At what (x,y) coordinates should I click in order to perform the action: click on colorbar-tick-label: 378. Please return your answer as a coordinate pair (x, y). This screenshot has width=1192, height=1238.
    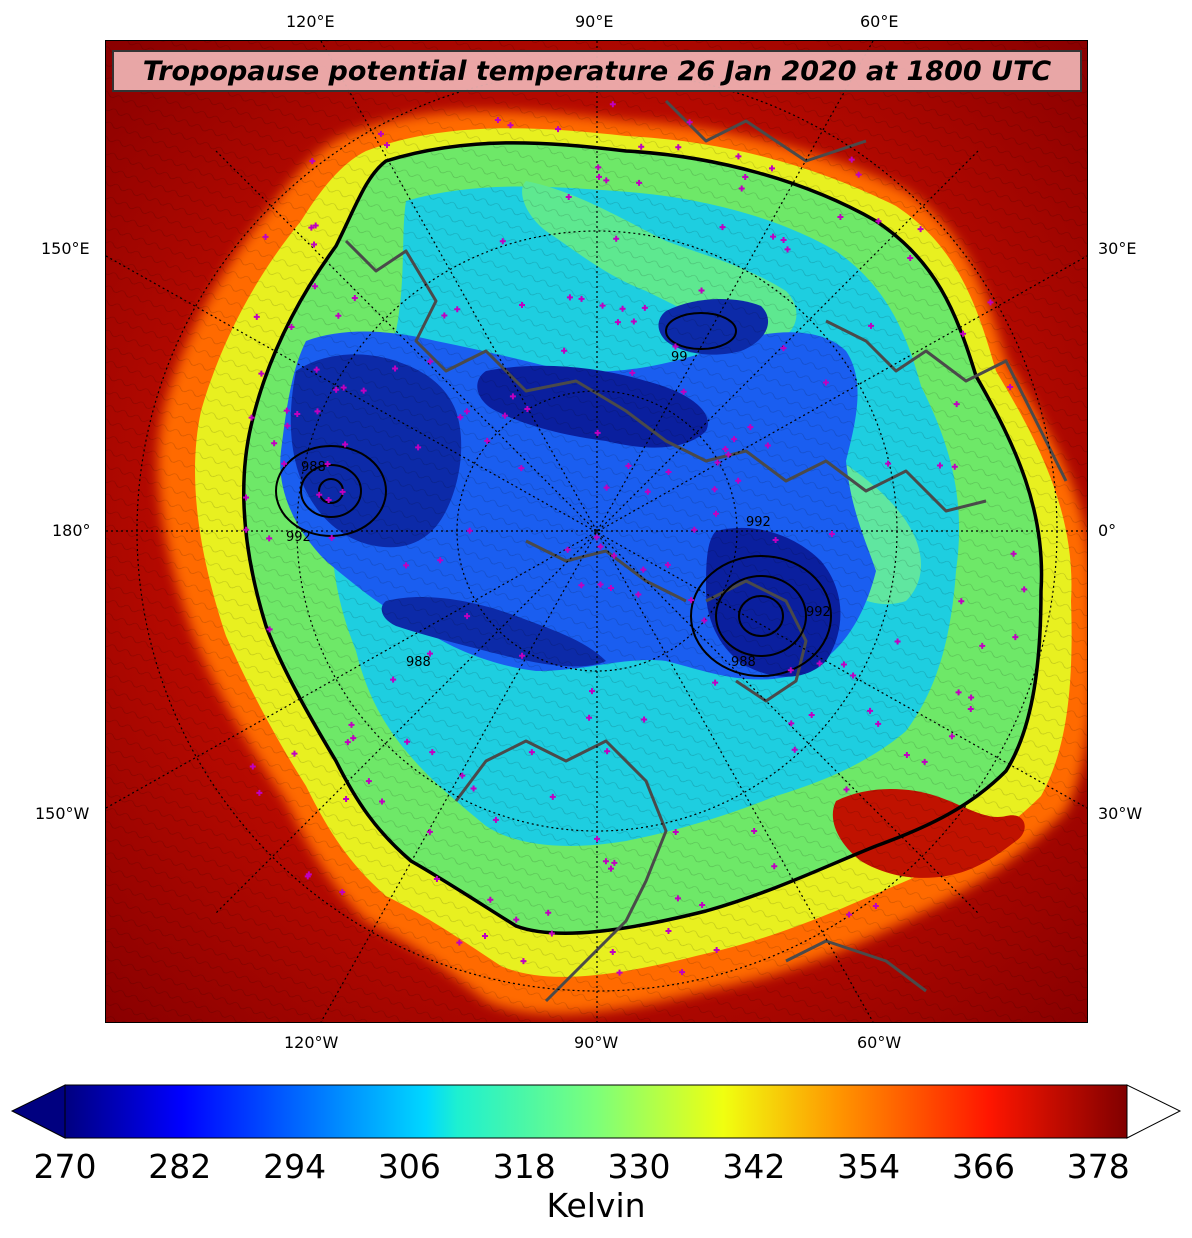
    Looking at the image, I should click on (1098, 1166).